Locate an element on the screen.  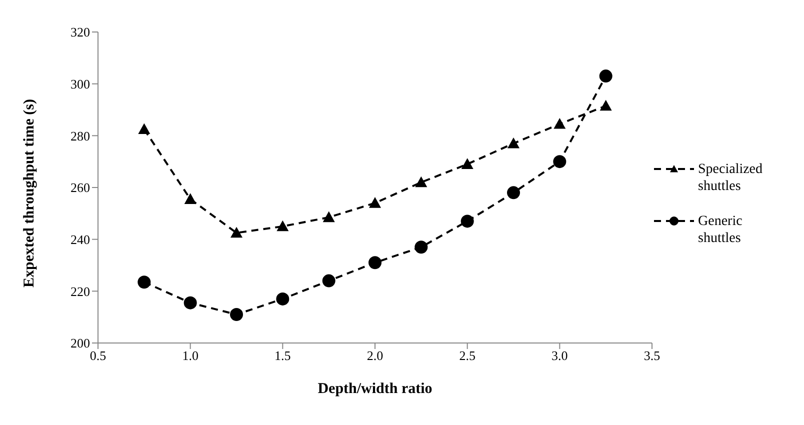
y-axis-title: Expexted throughput time (s) is located at coordinates (29, 193).